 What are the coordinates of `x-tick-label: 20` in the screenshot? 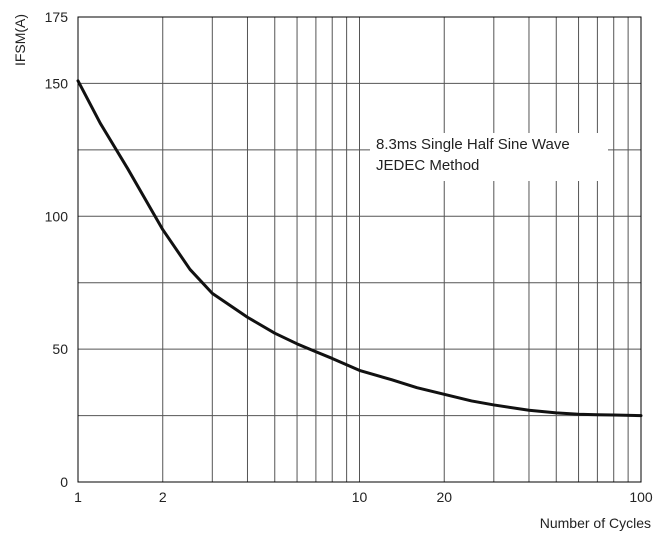 It's located at (444, 497).